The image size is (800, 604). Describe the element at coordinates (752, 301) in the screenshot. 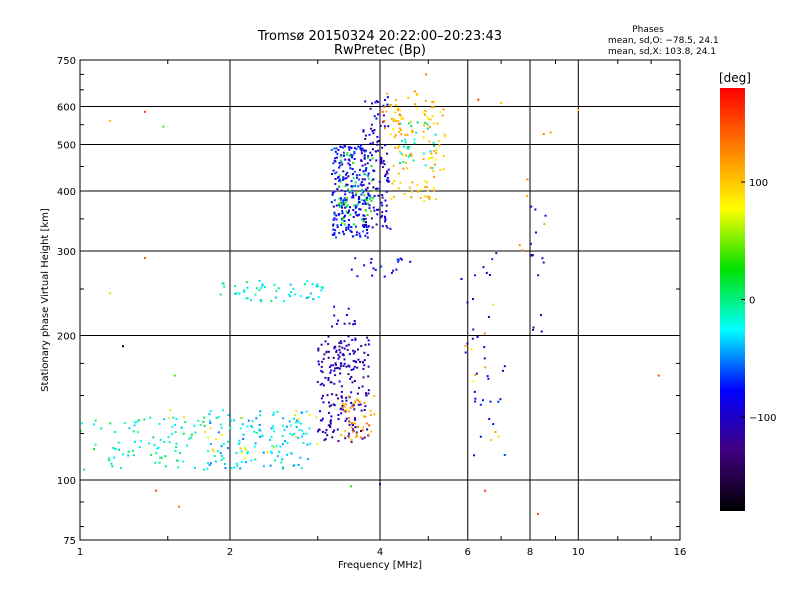

I see `colorbar-tick-label: 0` at that location.